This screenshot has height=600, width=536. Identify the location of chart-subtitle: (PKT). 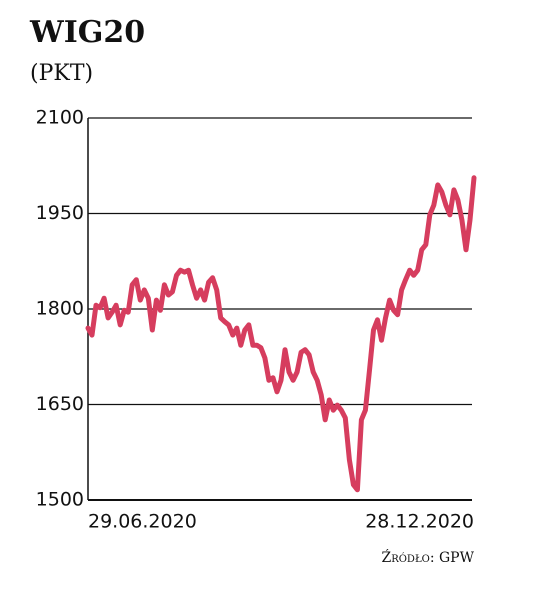
(61, 73).